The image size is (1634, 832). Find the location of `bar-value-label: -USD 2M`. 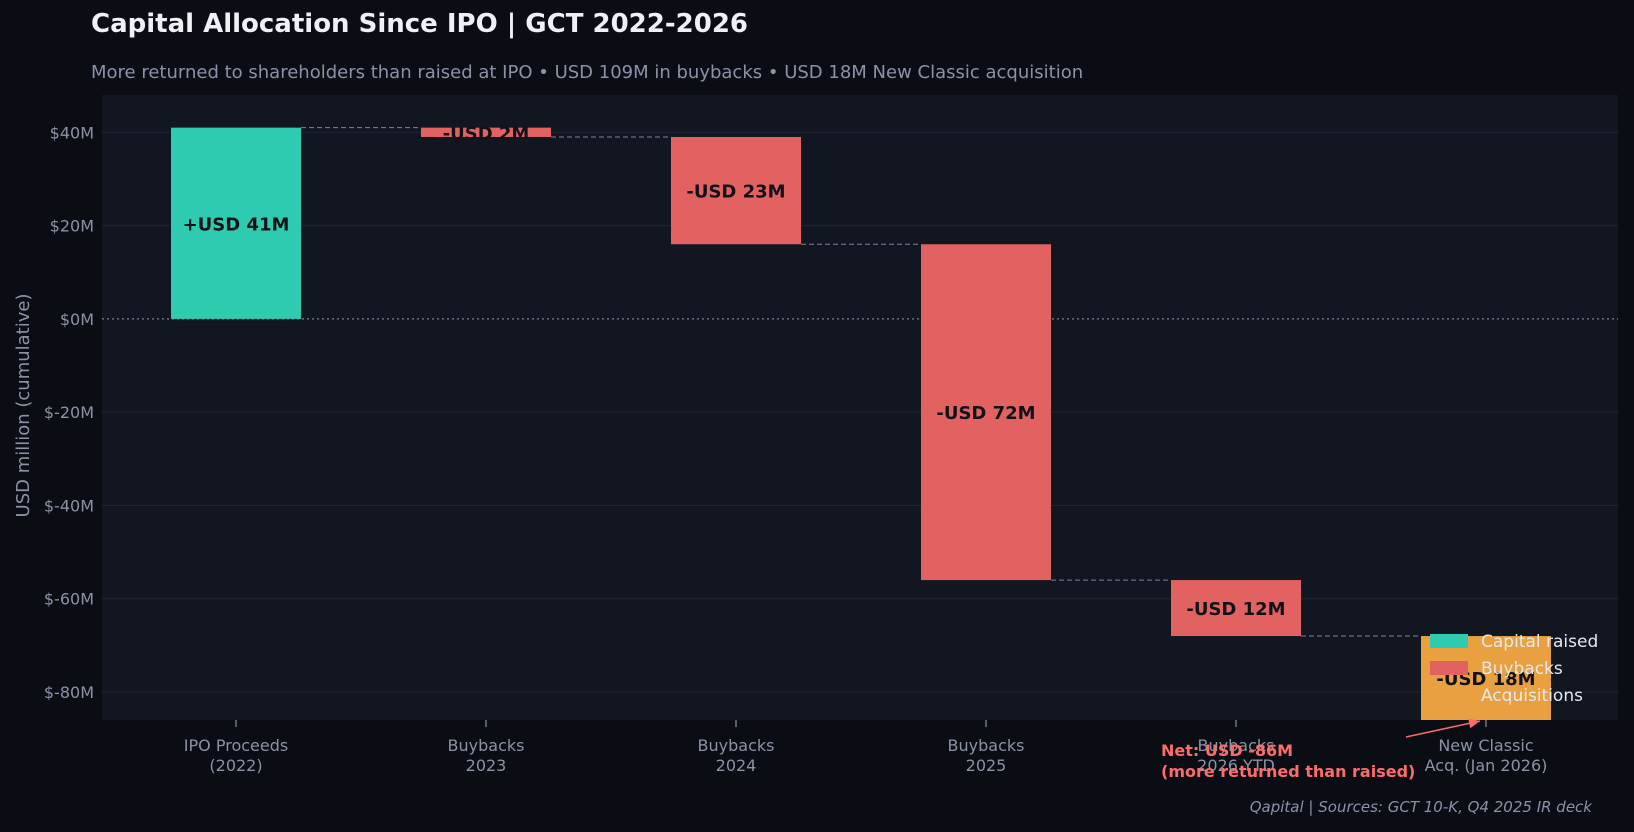

bar-value-label: -USD 2M is located at coordinates (486, 133).